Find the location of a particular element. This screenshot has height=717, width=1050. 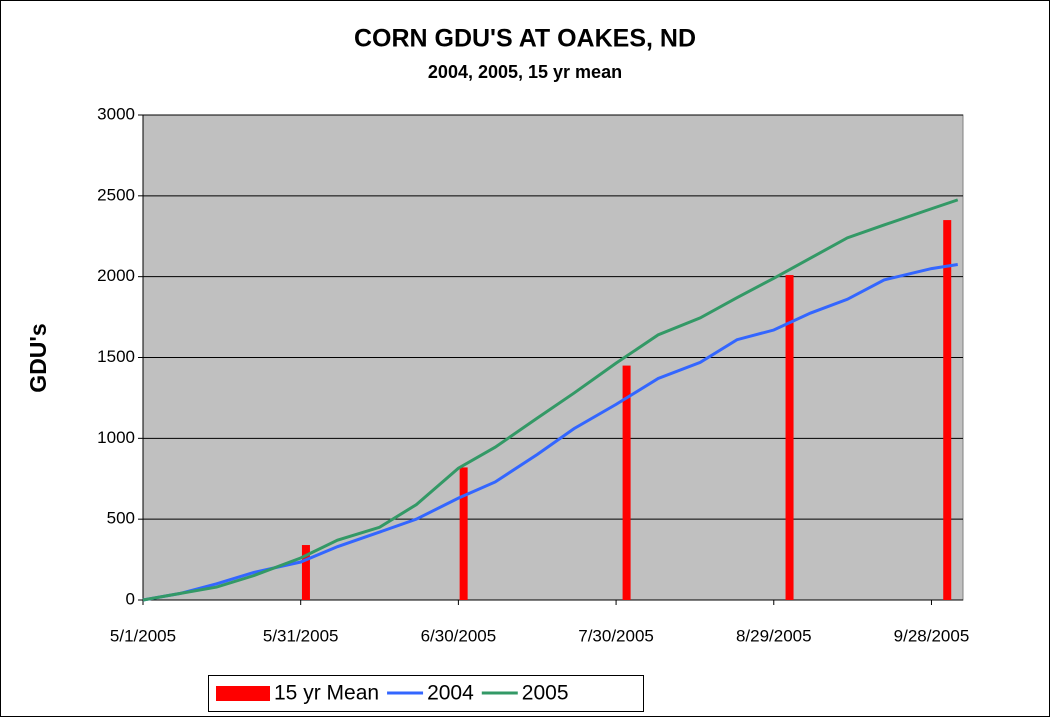

y-tick-label: 2000 is located at coordinates (116, 275).